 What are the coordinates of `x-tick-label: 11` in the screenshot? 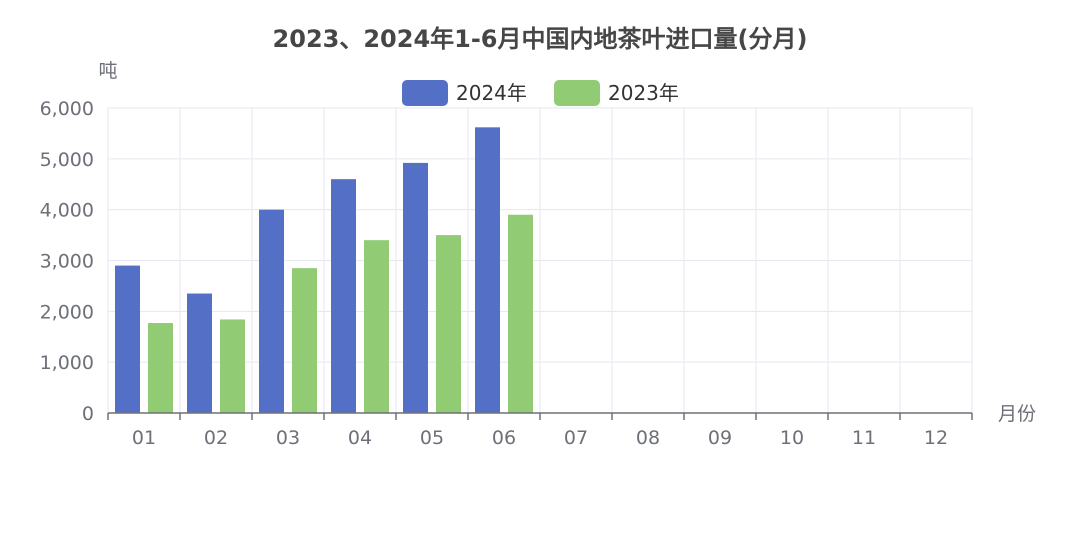 It's located at (864, 438).